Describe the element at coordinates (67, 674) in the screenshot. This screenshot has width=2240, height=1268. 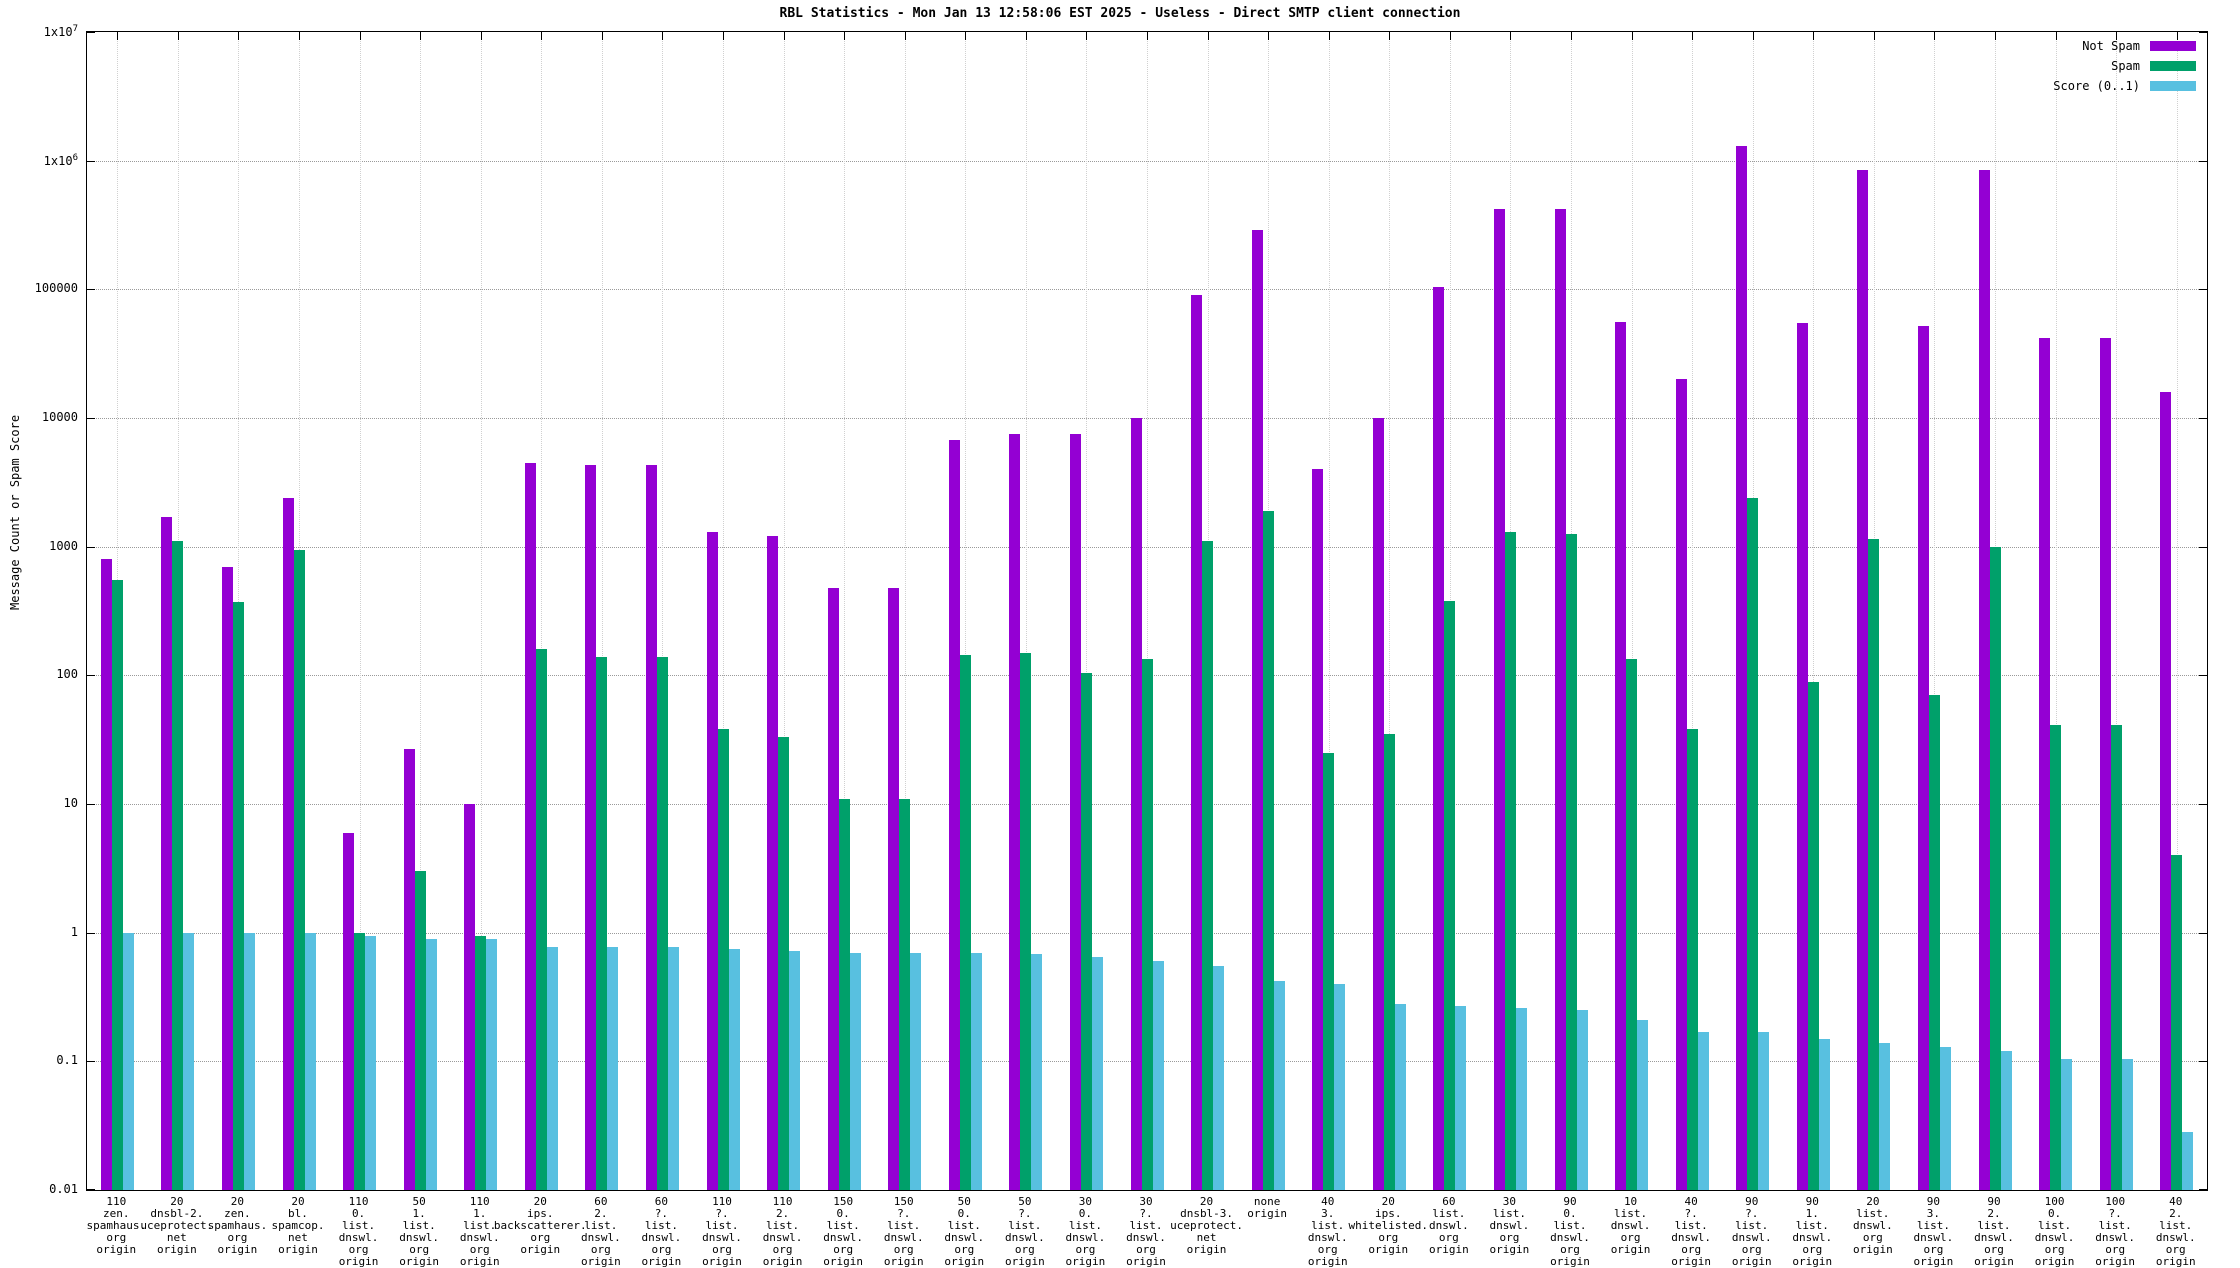
I see `y-tick-label: 100` at that location.